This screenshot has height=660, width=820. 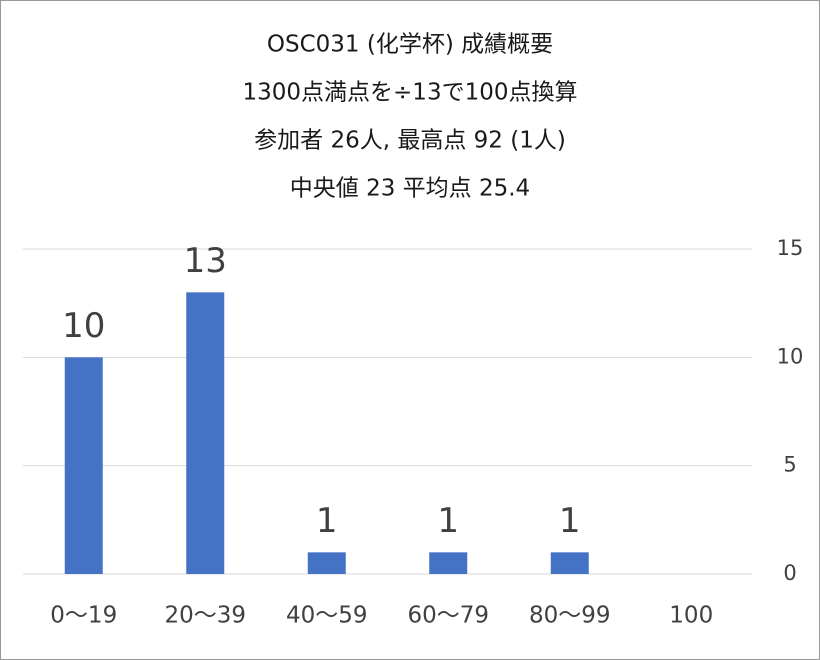 What do you see at coordinates (205, 616) in the screenshot?
I see `x-tick-label: 20〜39` at bounding box center [205, 616].